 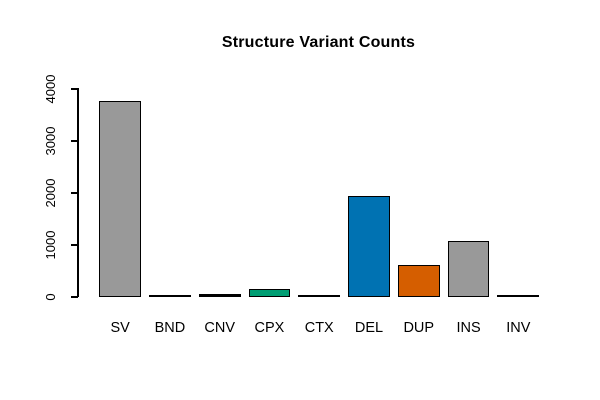 What do you see at coordinates (170, 328) in the screenshot?
I see `x-label-bnd: BND` at bounding box center [170, 328].